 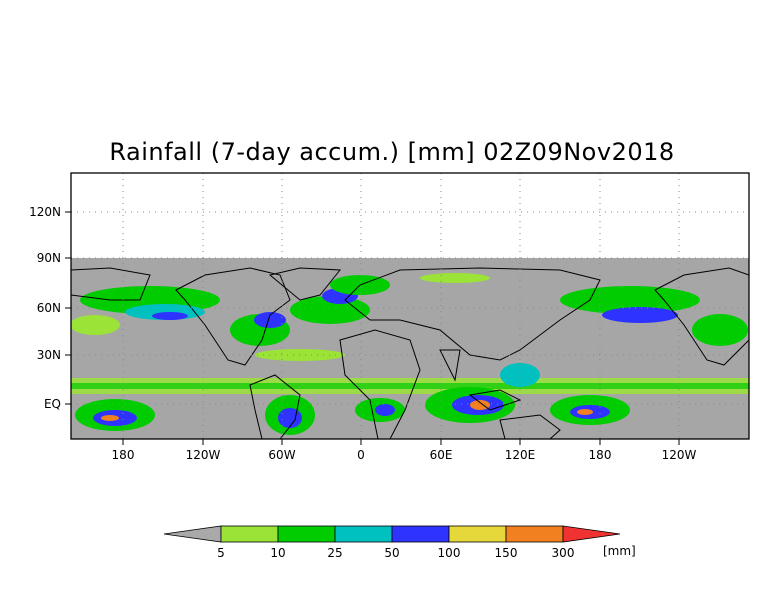 What do you see at coordinates (52, 404) in the screenshot?
I see `lat-label-eq: EQ` at bounding box center [52, 404].